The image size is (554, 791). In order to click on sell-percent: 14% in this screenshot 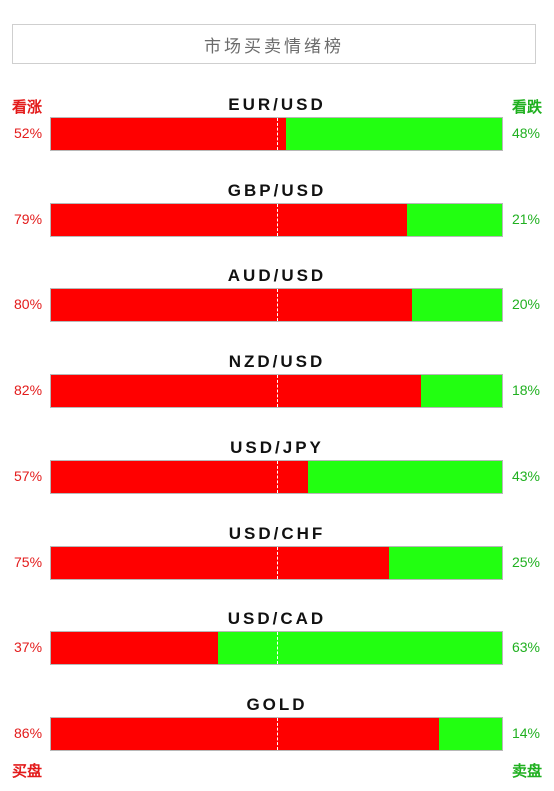, I will do `click(525, 732)`.